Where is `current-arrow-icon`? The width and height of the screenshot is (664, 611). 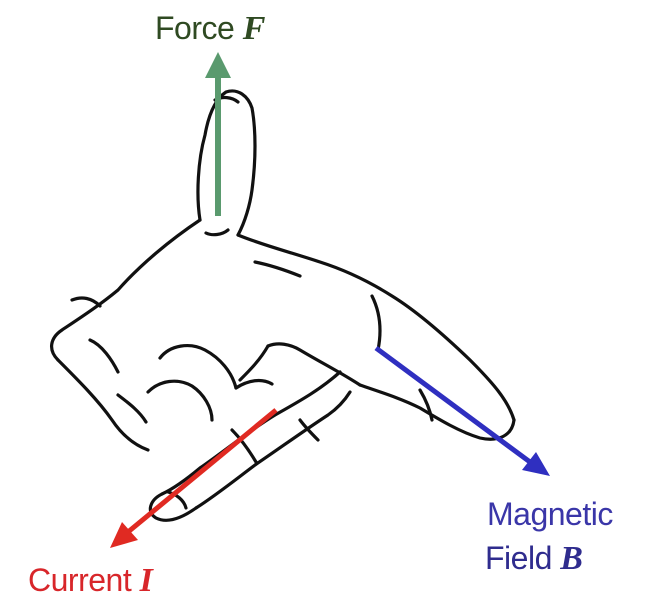 current-arrow-icon is located at coordinates (194, 478).